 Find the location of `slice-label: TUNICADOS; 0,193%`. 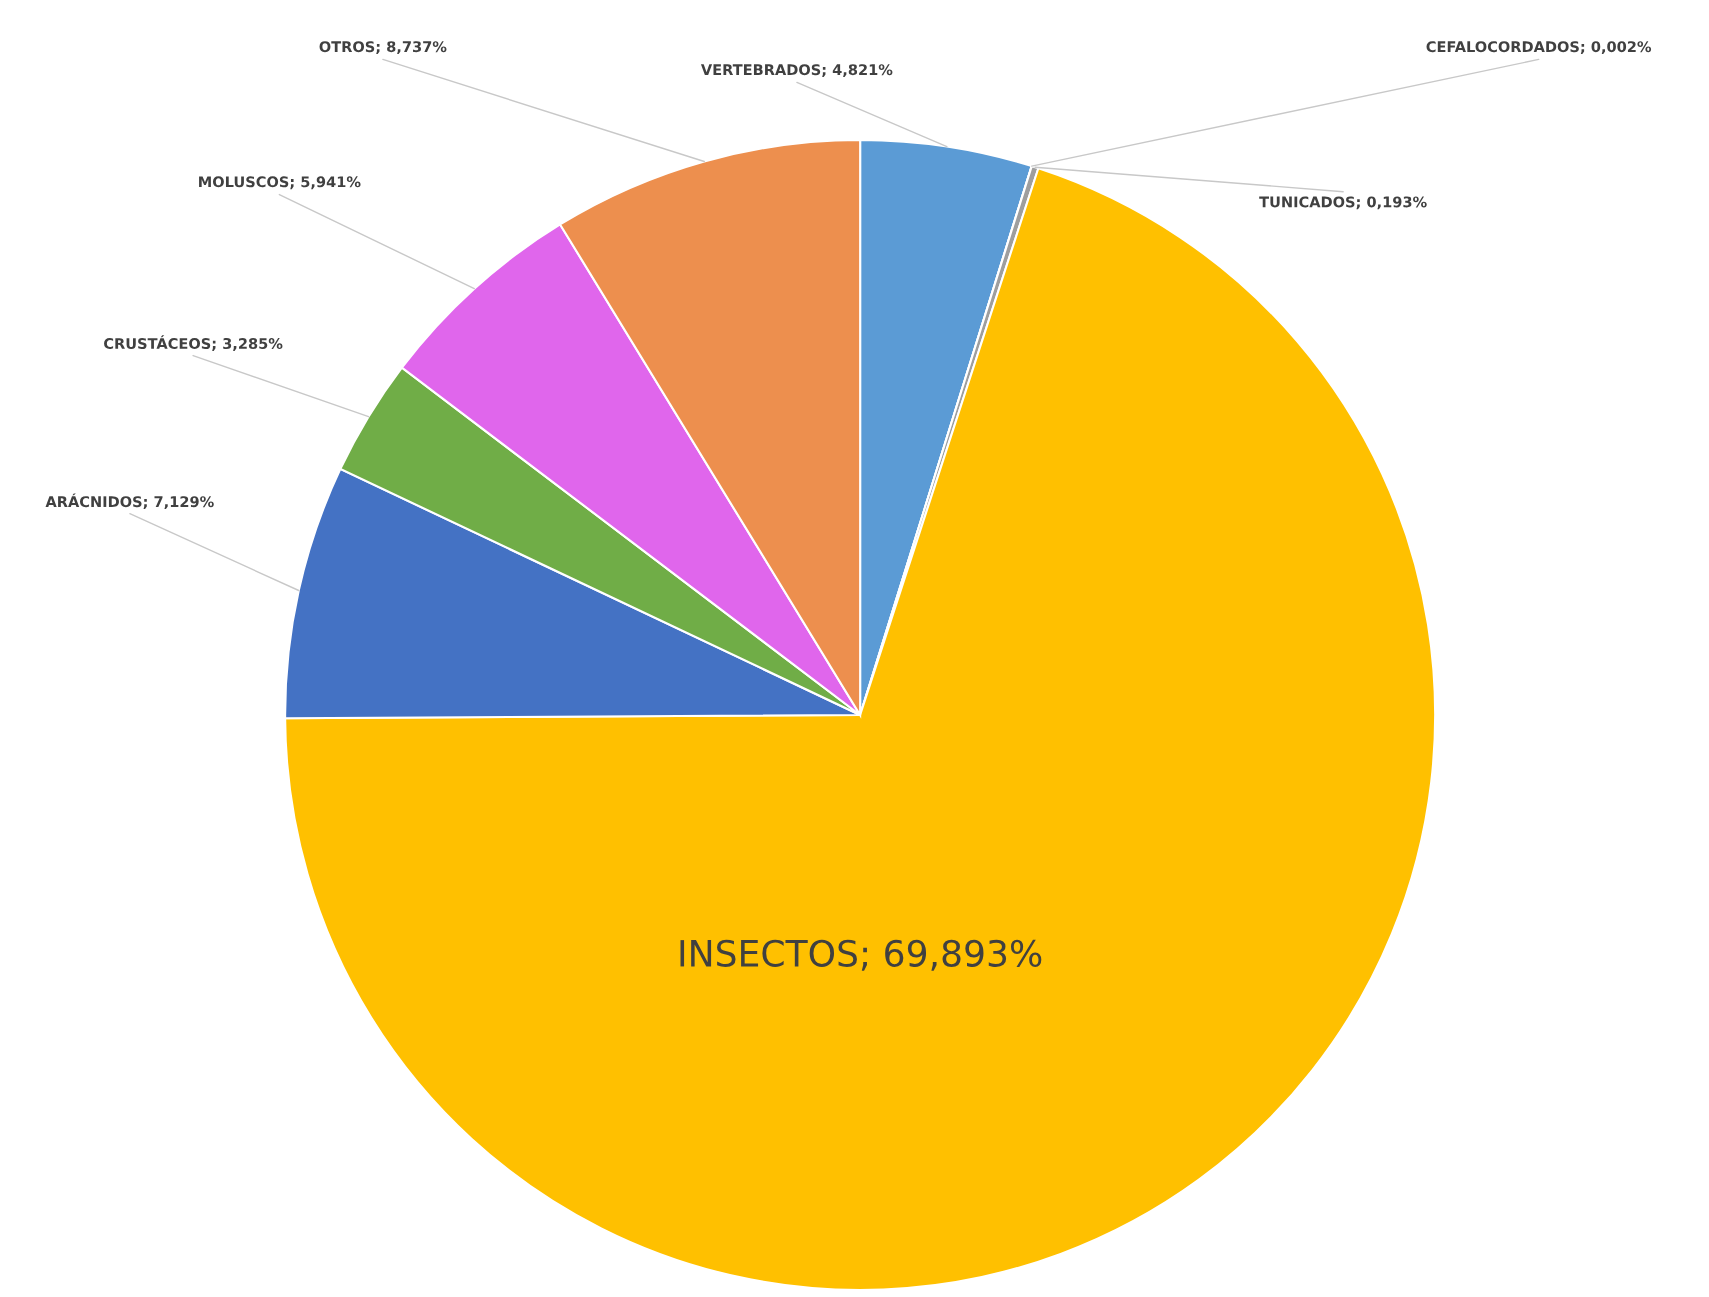

slice-label: TUNICADOS; 0,193% is located at coordinates (1343, 203).